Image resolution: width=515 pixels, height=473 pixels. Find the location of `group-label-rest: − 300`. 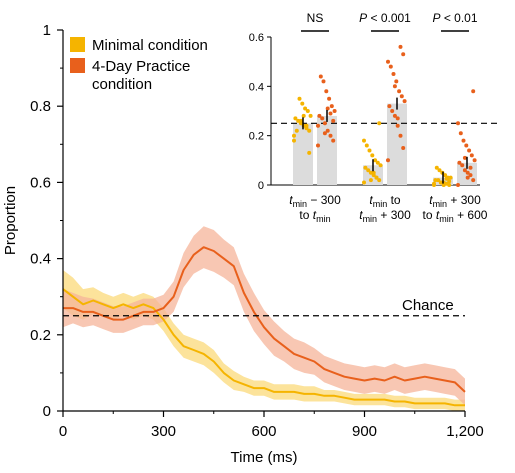

group-label-rest: − 300 is located at coordinates (324, 200).